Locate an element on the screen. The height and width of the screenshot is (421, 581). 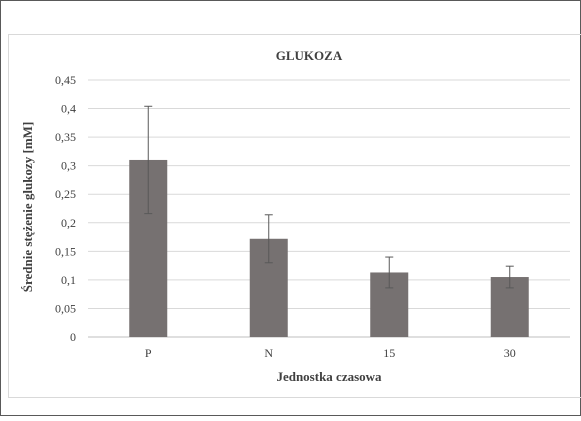
y-axis-title: Średnie stężenie glukozy [mM] is located at coordinates (27, 207).